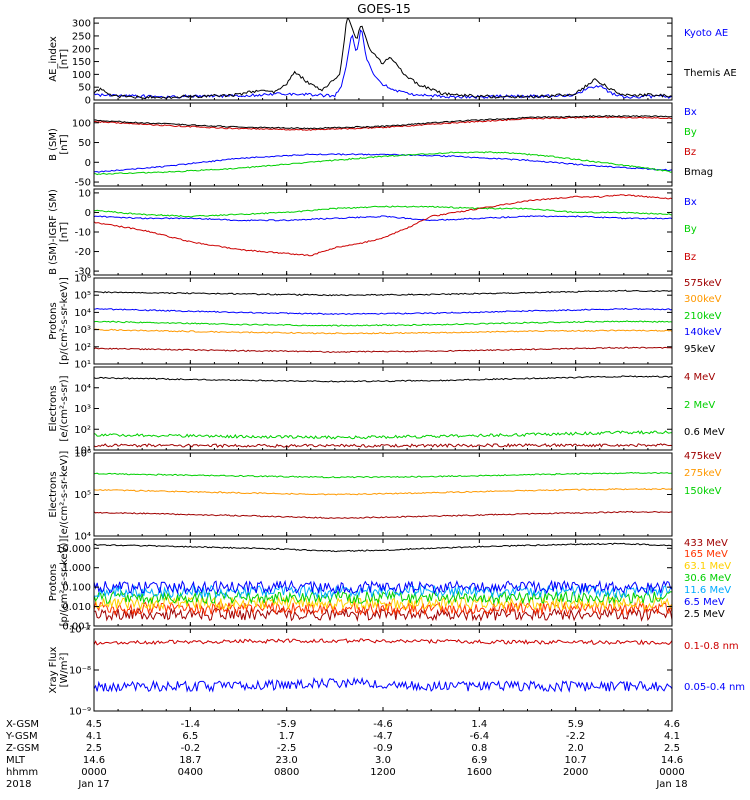  I want to click on row-value: 1.7, so click(287, 736).